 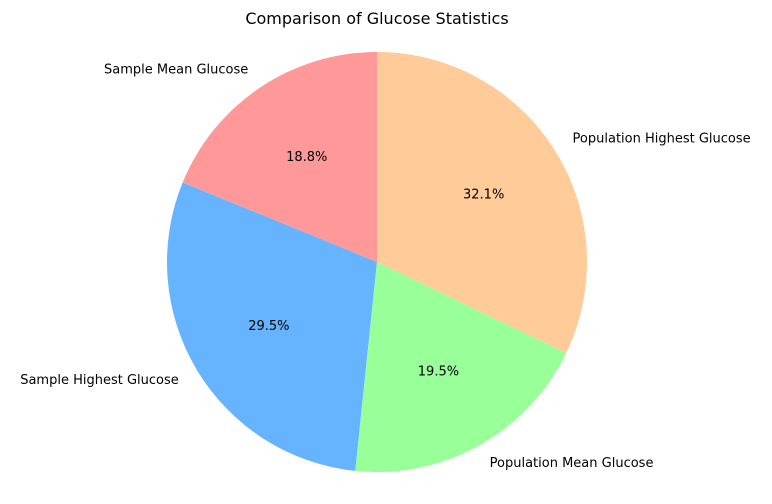 What do you see at coordinates (279, 157) in the screenshot?
I see `pie-slice-sample-mean-glucose` at bounding box center [279, 157].